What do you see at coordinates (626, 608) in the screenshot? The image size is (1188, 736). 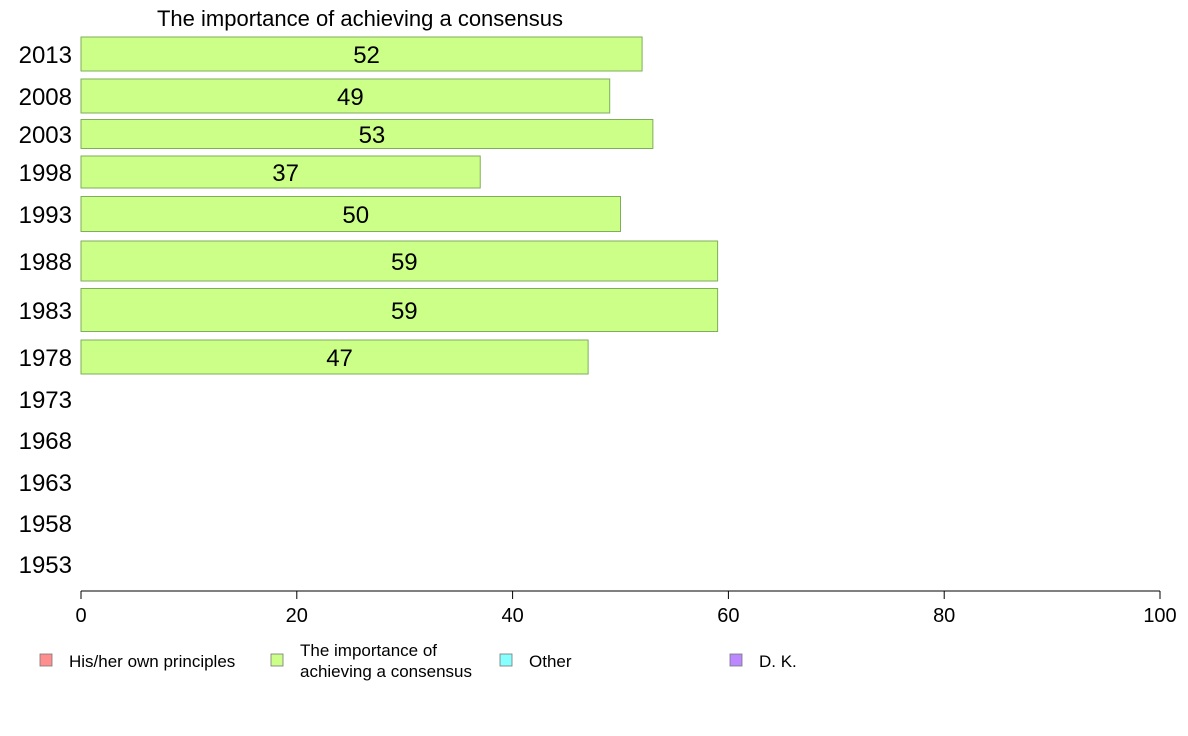 I see `x-axis: 0 20 40 60 80 100` at bounding box center [626, 608].